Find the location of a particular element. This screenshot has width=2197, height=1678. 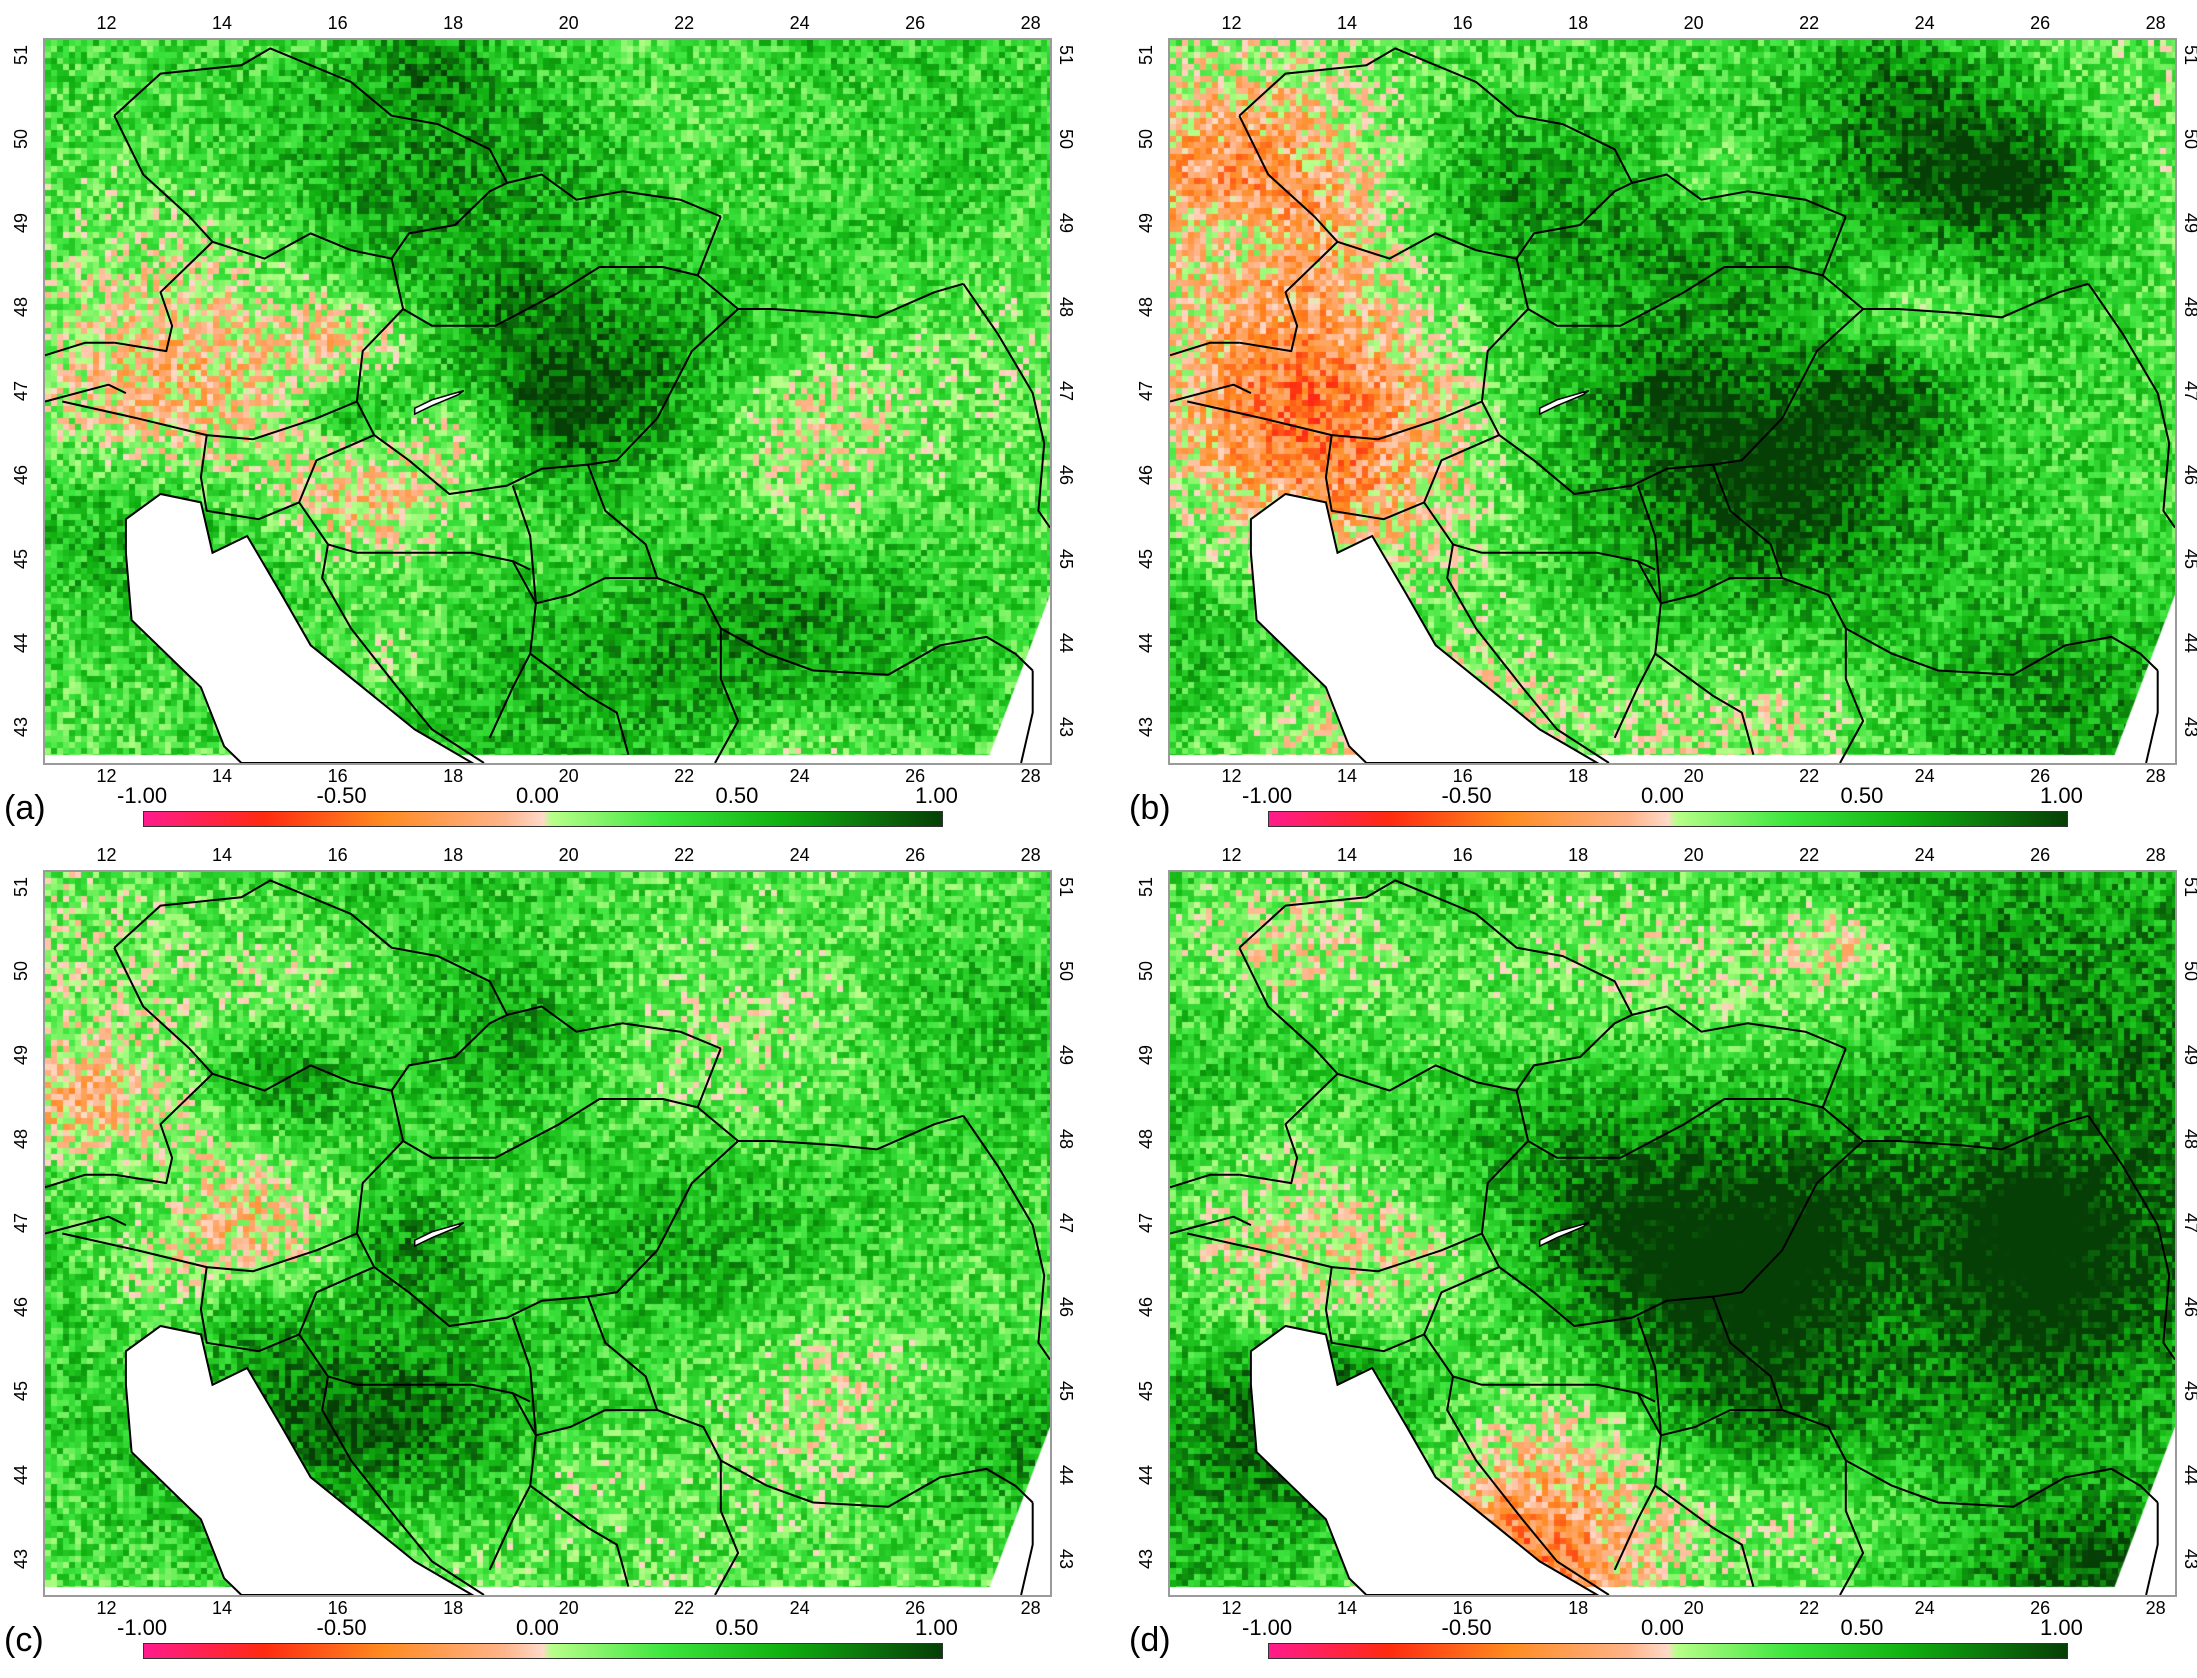

lat-tick-label-left: 46 is located at coordinates (21, 475).